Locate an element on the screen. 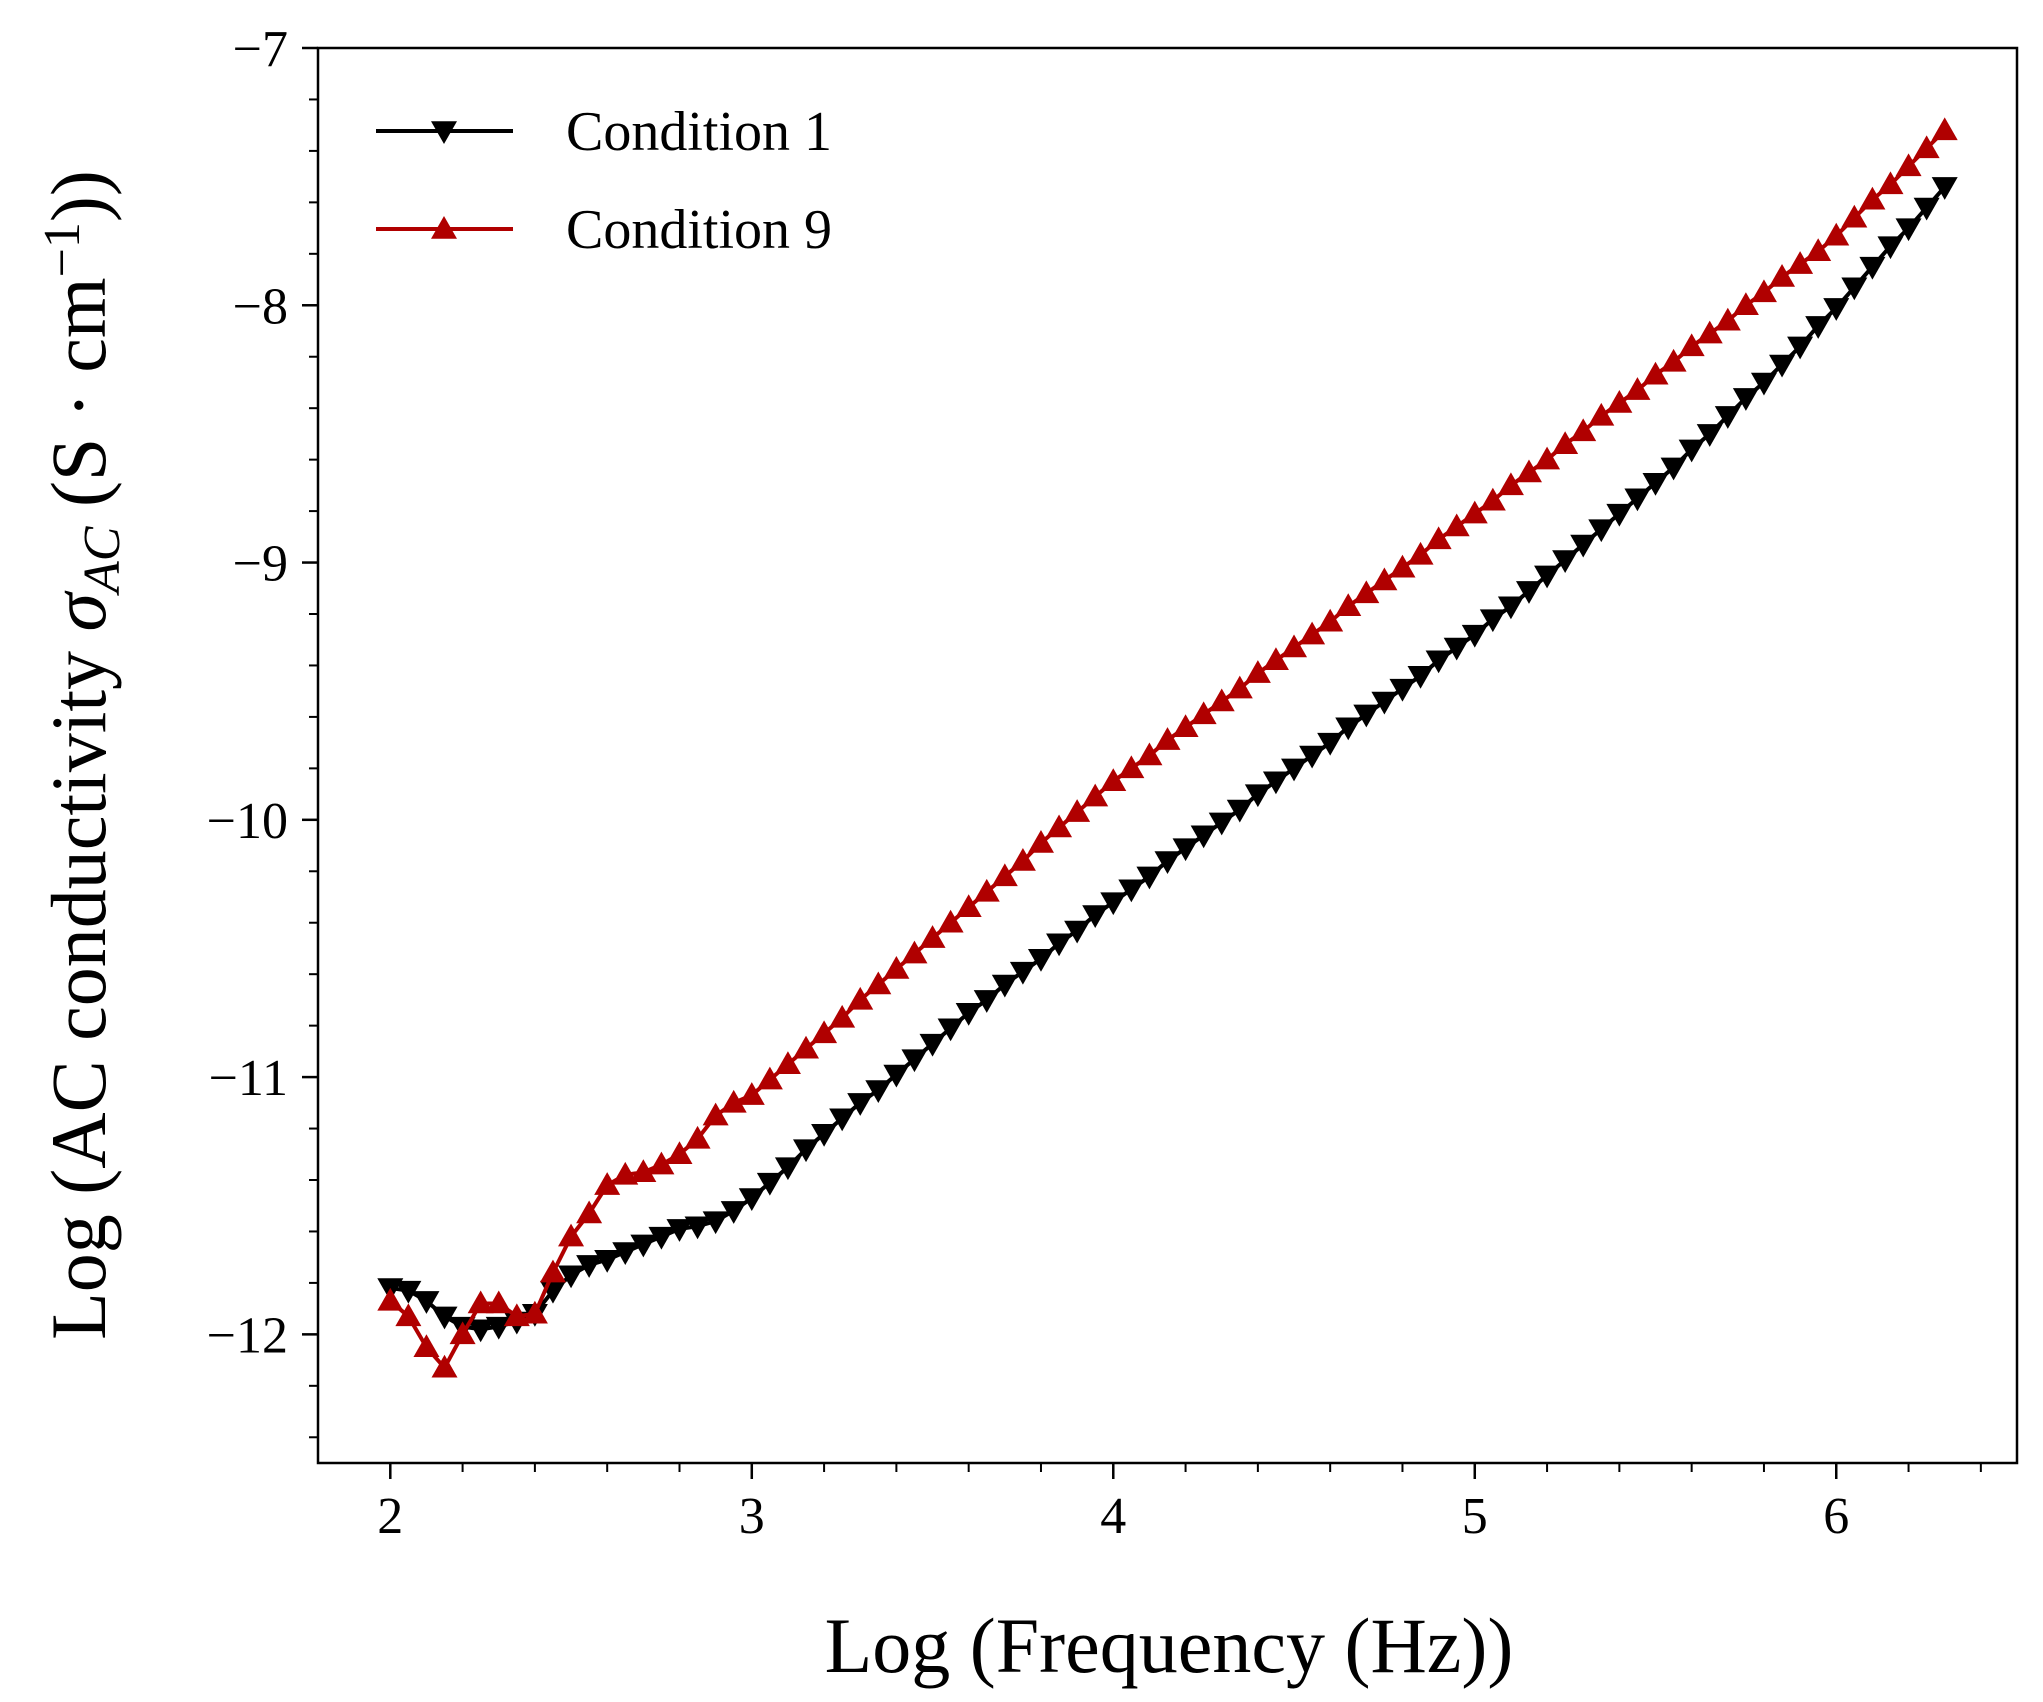 The width and height of the screenshot is (2043, 1702). x-tick-label: 4 is located at coordinates (1113, 1516).